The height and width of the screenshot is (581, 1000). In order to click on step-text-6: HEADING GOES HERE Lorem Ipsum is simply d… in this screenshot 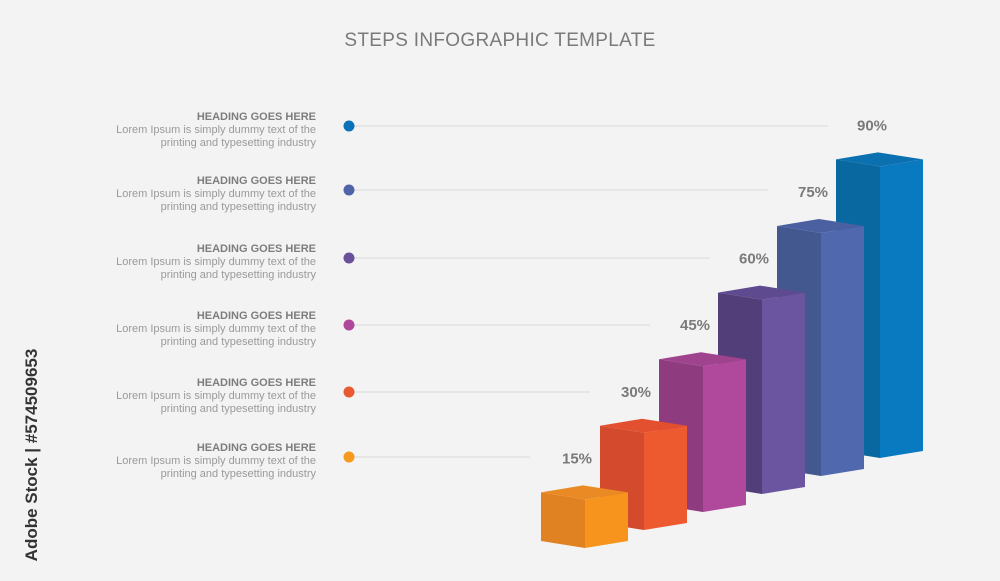, I will do `click(208, 461)`.